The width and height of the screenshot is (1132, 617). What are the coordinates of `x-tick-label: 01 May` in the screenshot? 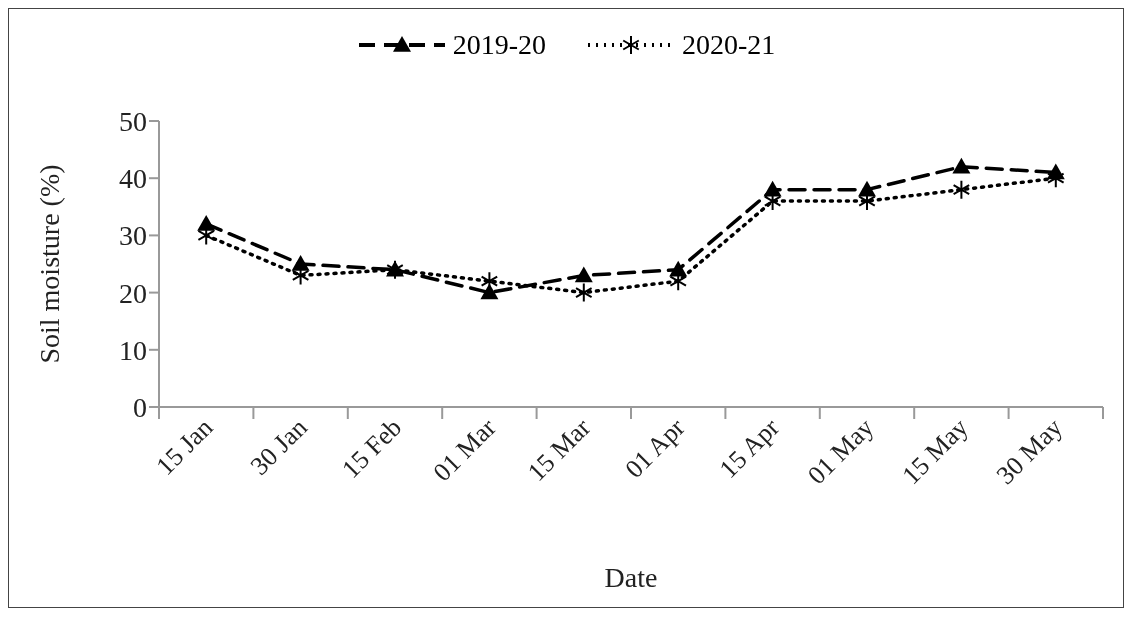 It's located at (841, 451).